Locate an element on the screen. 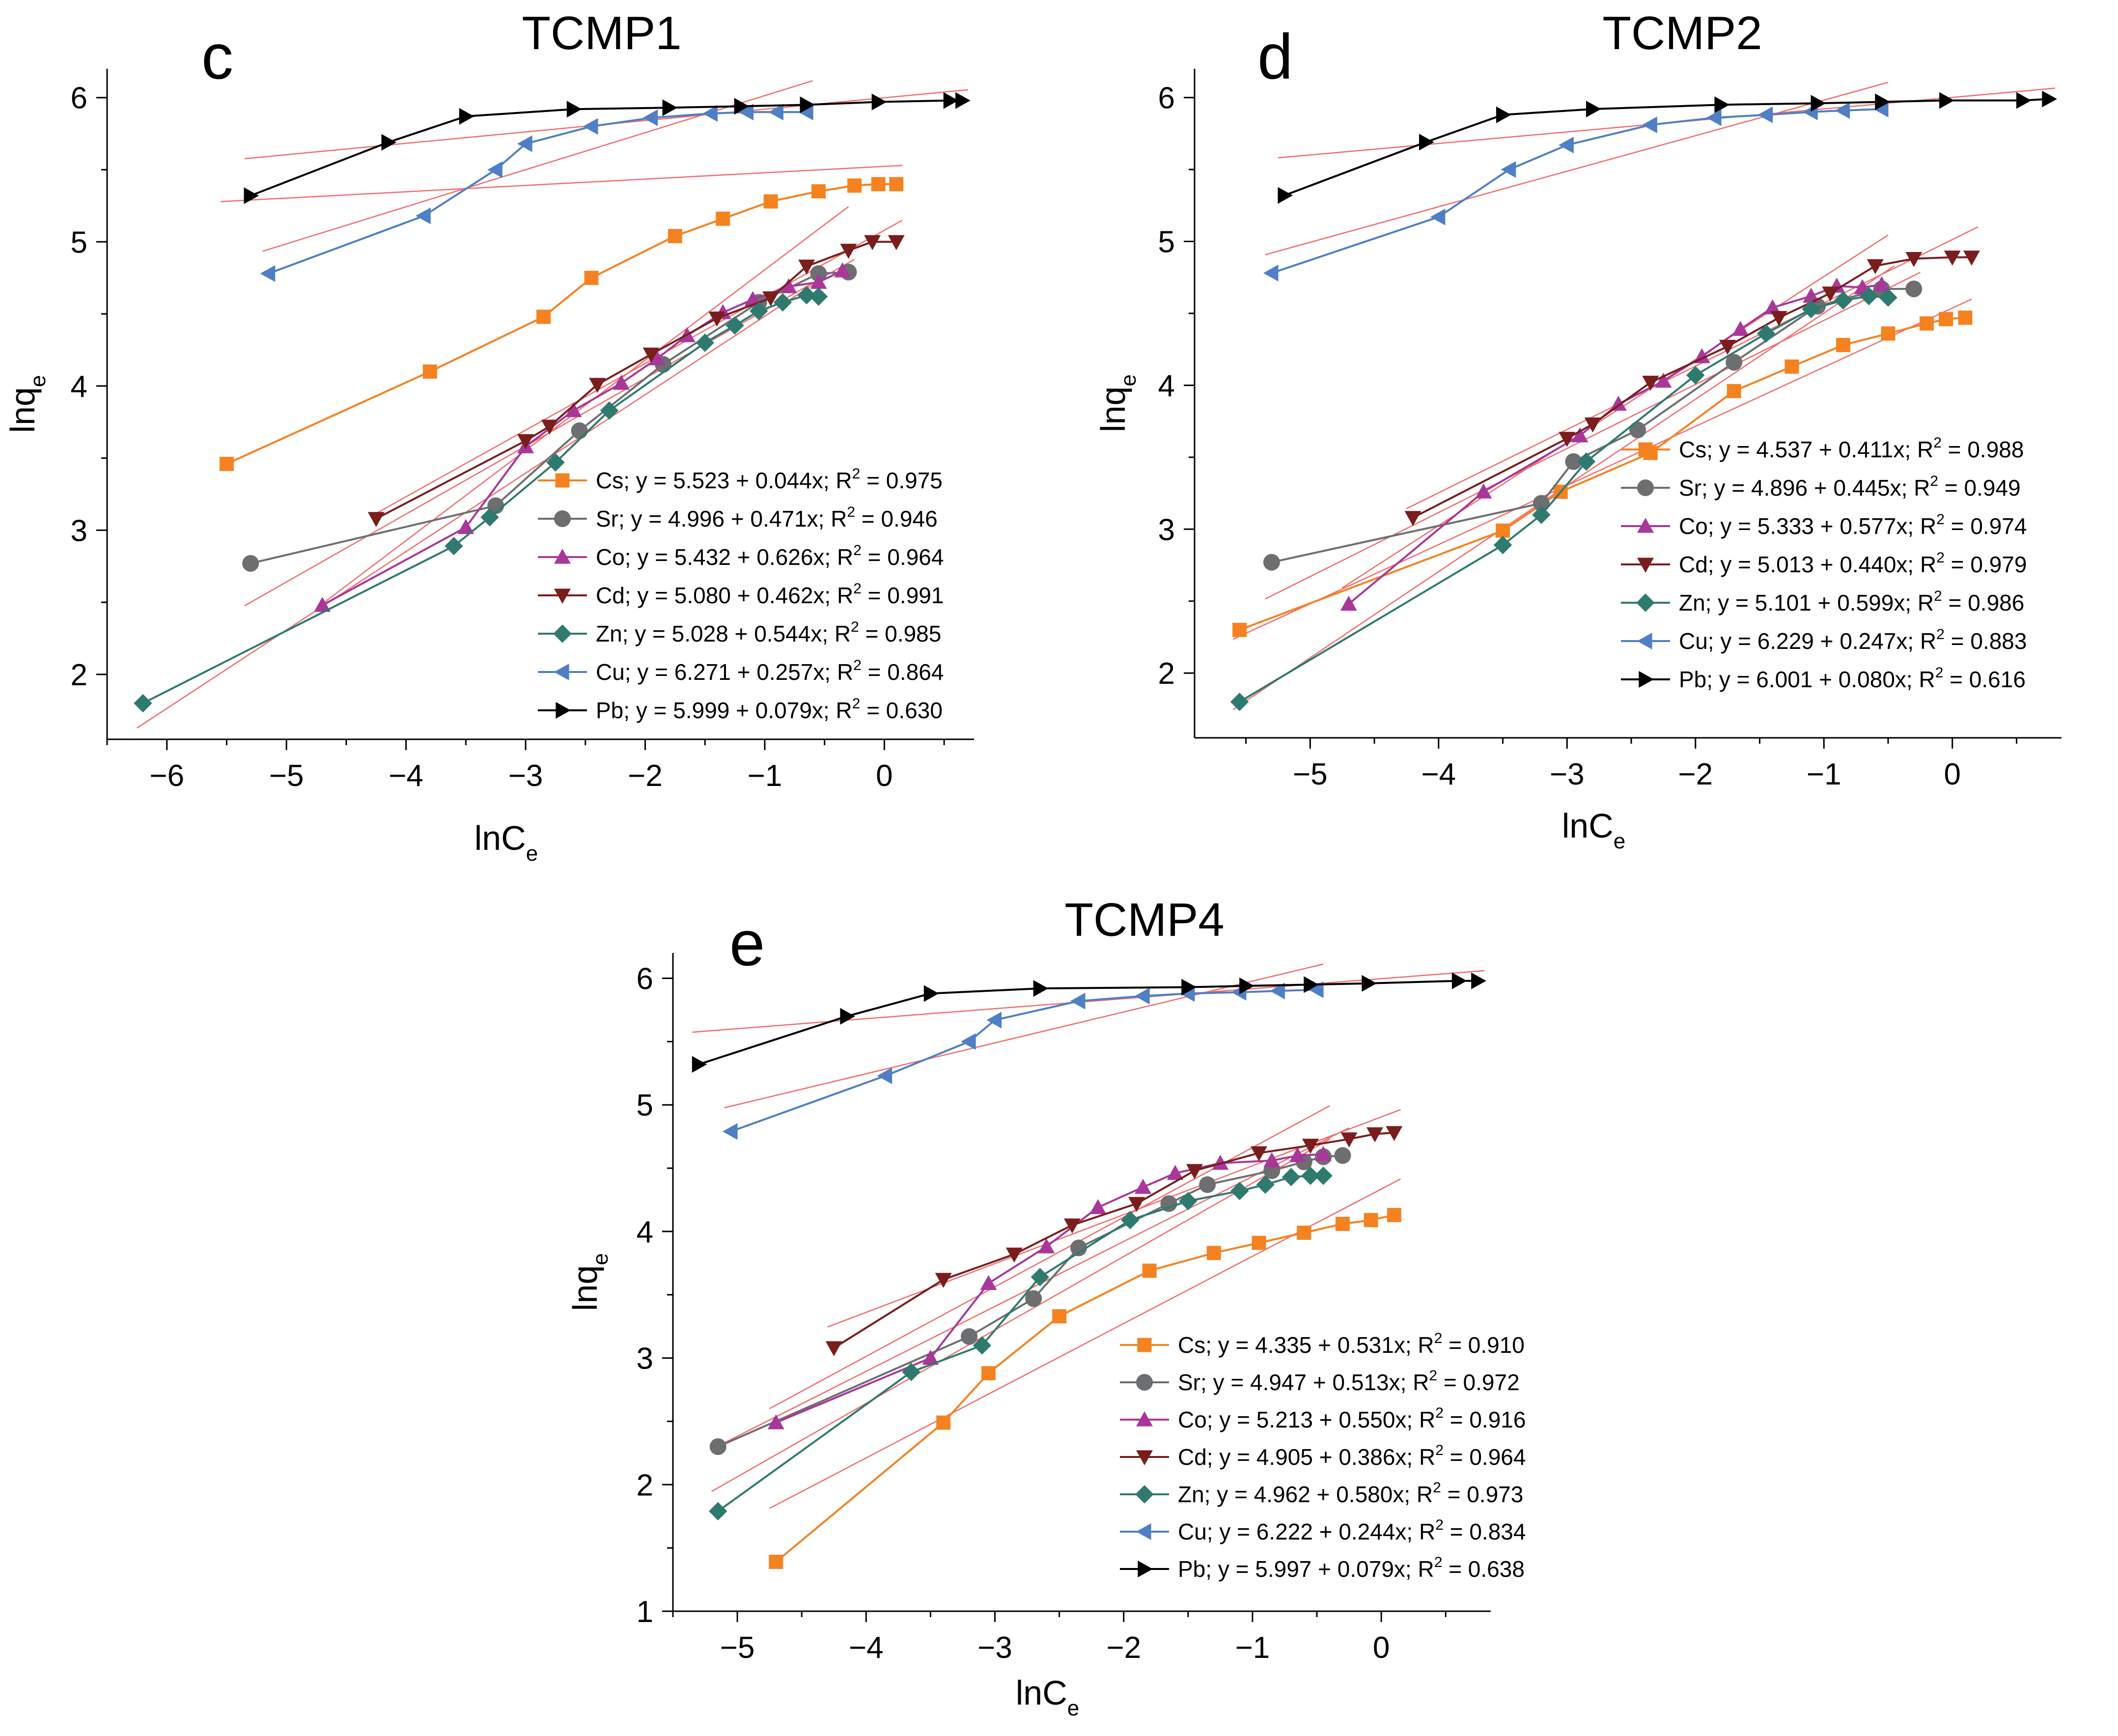  x-axis-label-sub: e is located at coordinates (532, 853).